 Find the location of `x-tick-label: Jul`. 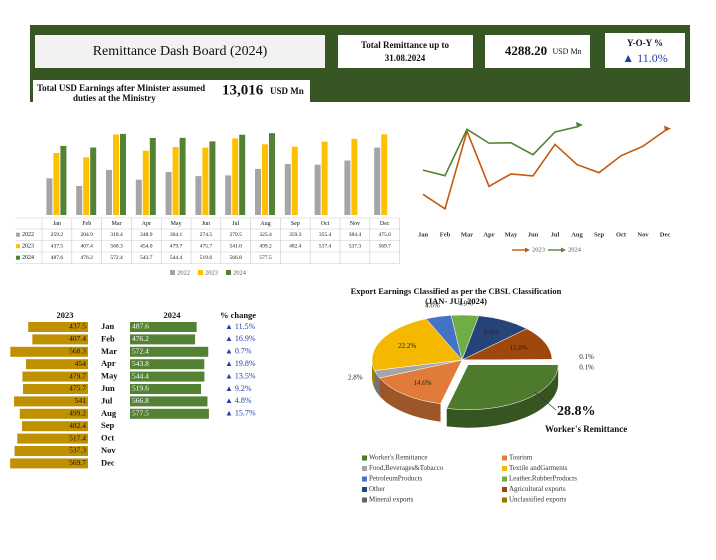

x-tick-label: Jul is located at coordinates (555, 234).